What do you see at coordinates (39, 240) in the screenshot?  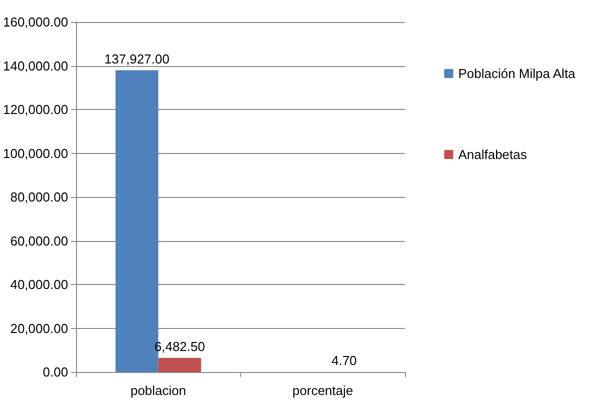 I see `y-tick-label: 60,000.00` at bounding box center [39, 240].